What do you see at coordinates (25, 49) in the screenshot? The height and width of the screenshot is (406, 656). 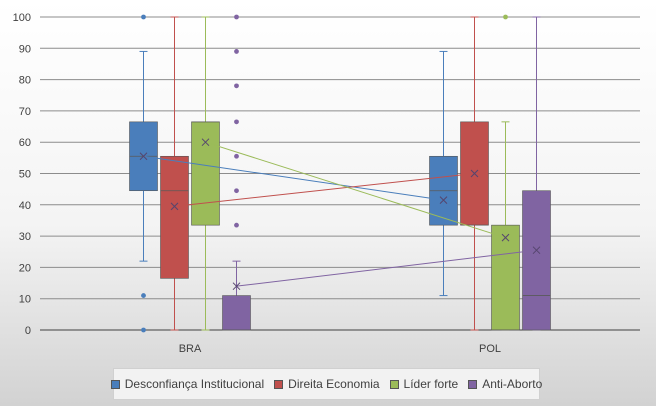 I see `y-tick-label: 90` at bounding box center [25, 49].